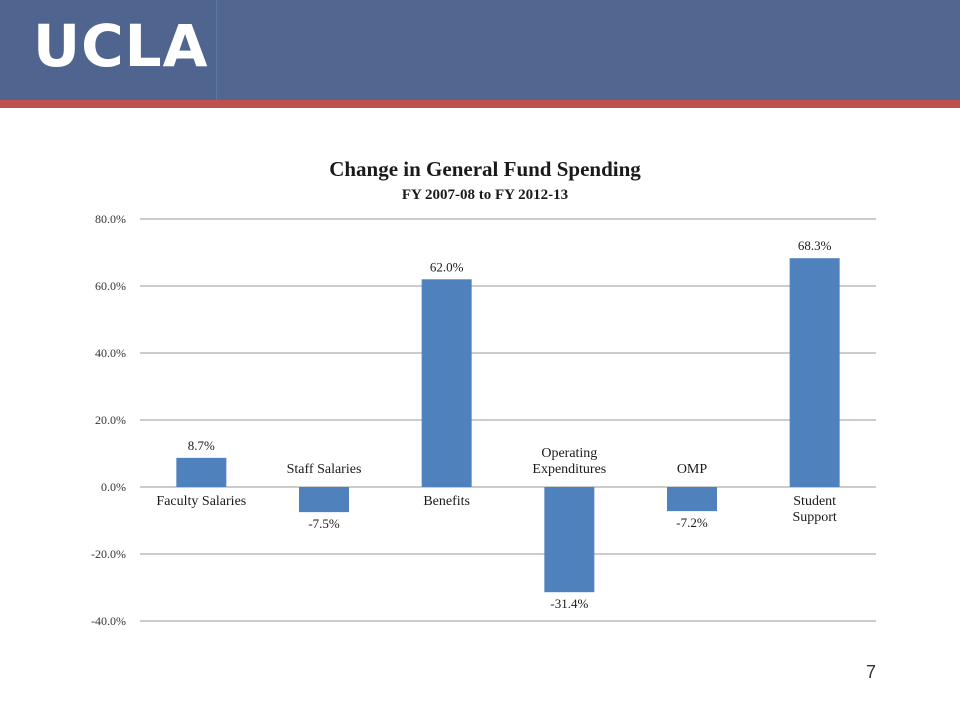 The height and width of the screenshot is (720, 960). I want to click on logo: UCLA, so click(108, 50).